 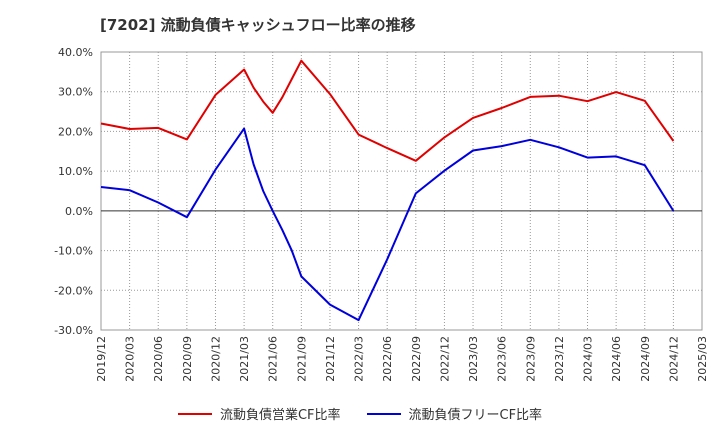 What do you see at coordinates (444, 359) in the screenshot?
I see `x-tick-label: 2022/12` at bounding box center [444, 359].